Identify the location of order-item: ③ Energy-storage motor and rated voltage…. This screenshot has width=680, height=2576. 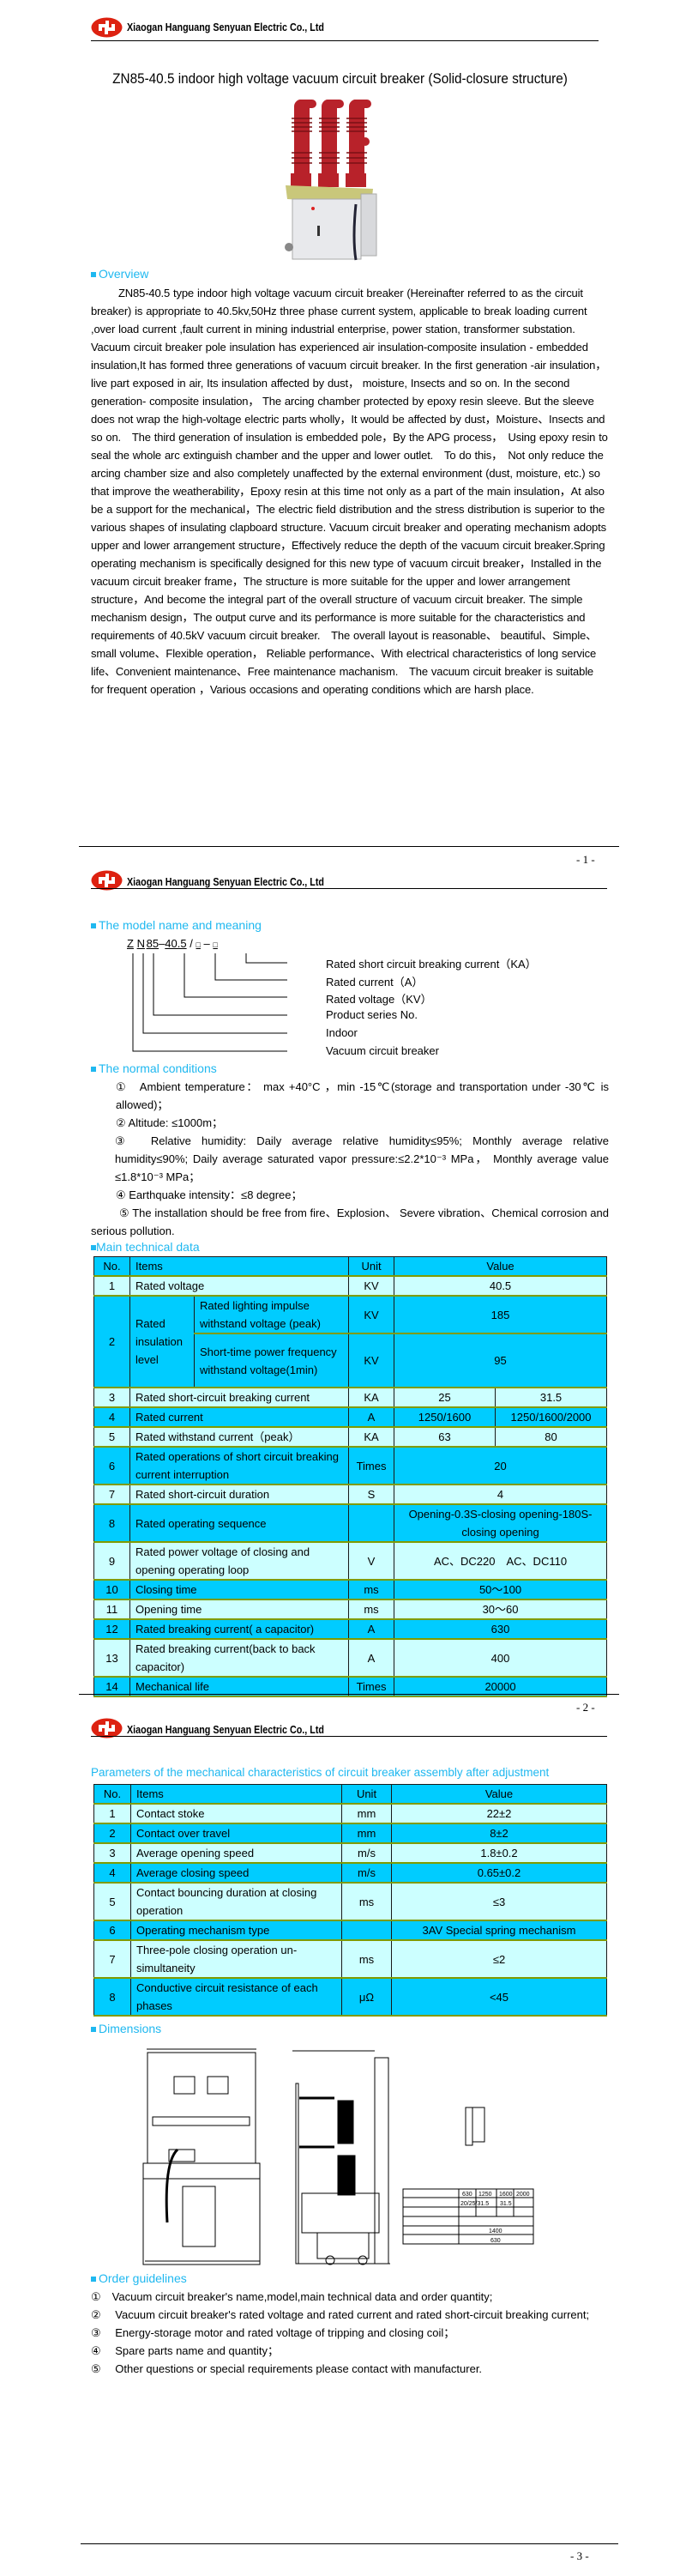
(273, 2332).